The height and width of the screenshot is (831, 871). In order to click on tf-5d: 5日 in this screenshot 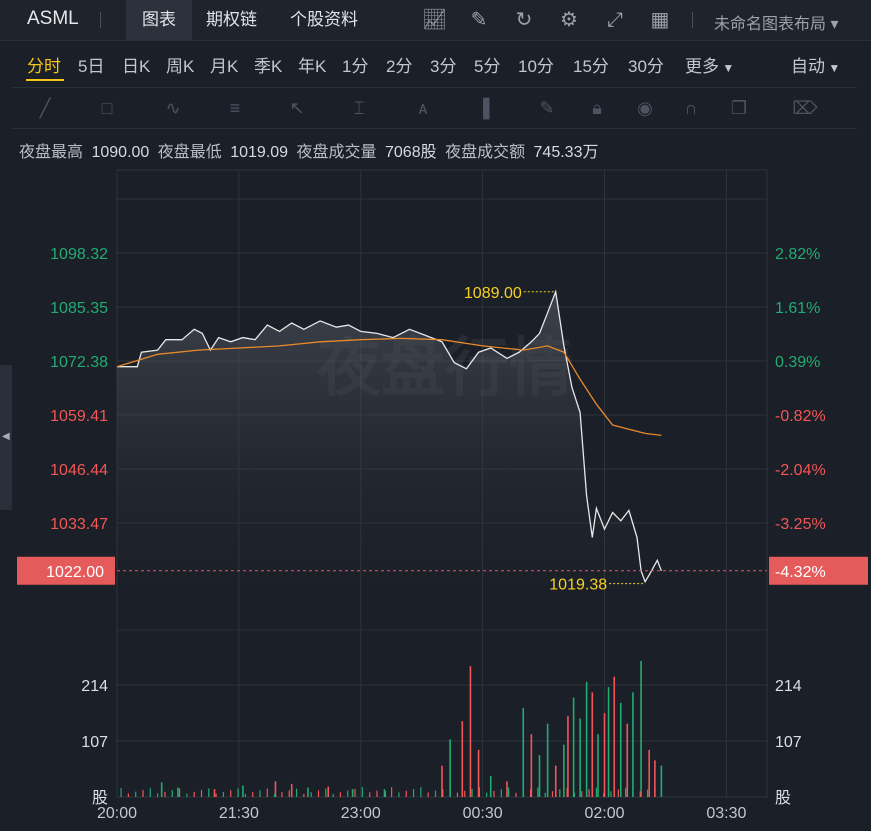, I will do `click(91, 66)`.